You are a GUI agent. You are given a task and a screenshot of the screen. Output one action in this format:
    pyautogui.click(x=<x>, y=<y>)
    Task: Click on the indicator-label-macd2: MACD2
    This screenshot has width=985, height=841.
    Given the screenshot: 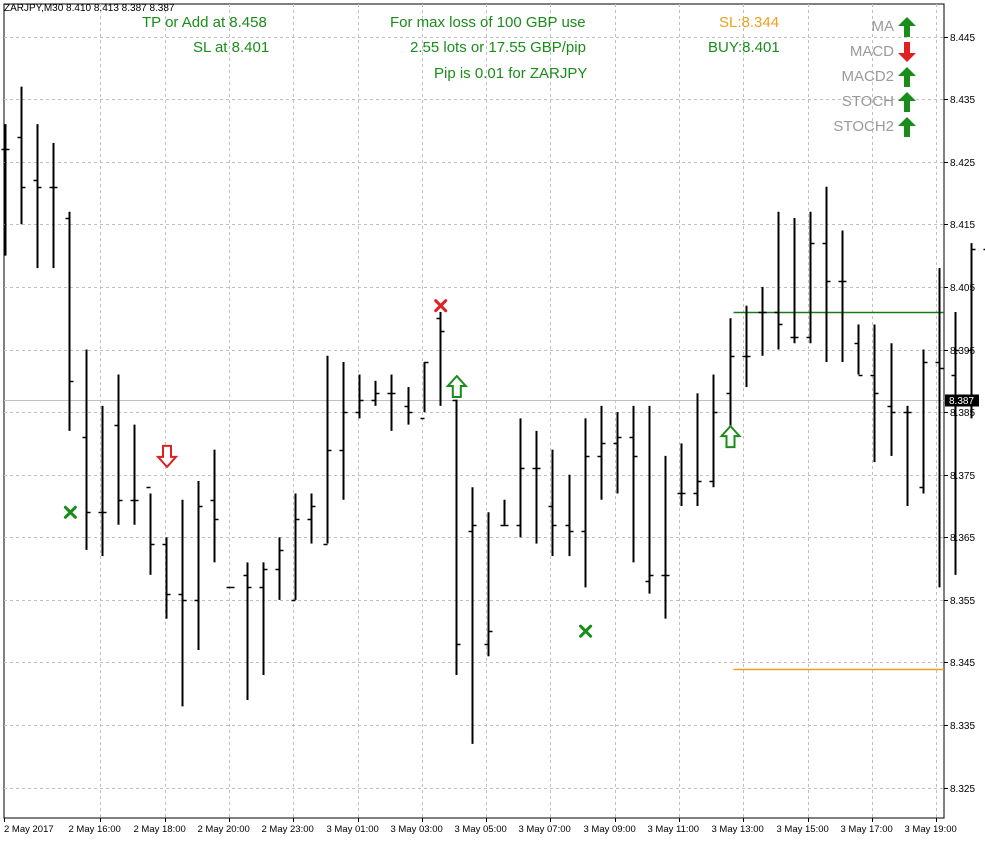 What is the action you would take?
    pyautogui.click(x=867, y=76)
    